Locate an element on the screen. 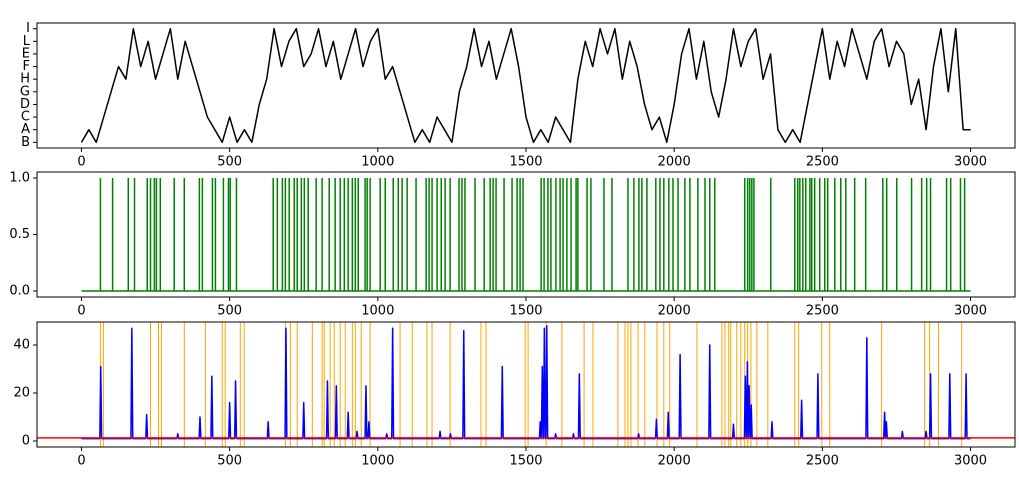 The height and width of the screenshot is (480, 1019). y-tick-label: 0 is located at coordinates (26, 441).